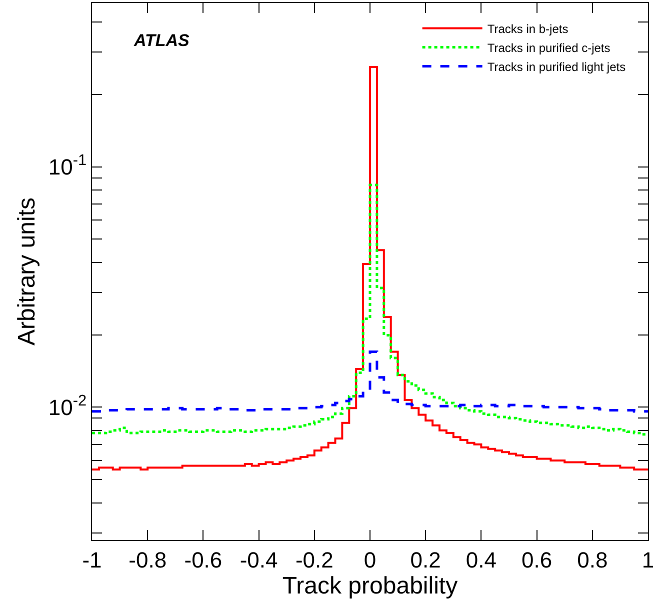 Image resolution: width=660 pixels, height=614 pixels. Describe the element at coordinates (92, 559) in the screenshot. I see `x-tick-label: -1` at that location.